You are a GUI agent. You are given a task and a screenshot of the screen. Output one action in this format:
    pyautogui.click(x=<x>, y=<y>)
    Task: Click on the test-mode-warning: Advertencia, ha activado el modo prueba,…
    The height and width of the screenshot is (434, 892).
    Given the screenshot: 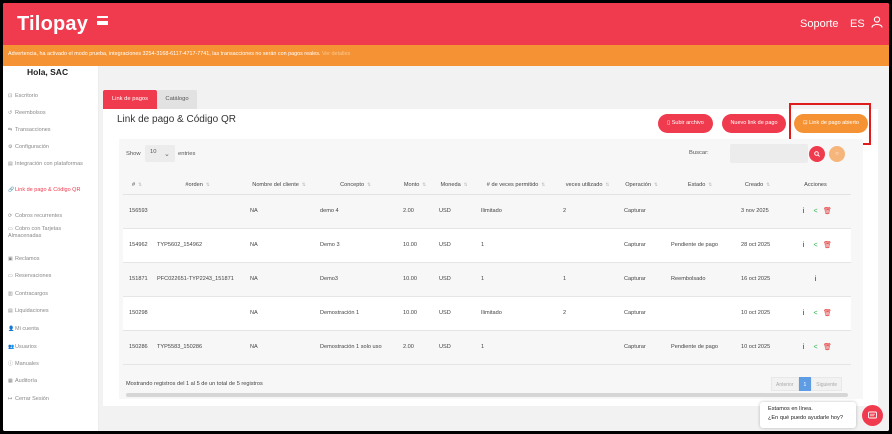 What is the action you would take?
    pyautogui.click(x=446, y=55)
    